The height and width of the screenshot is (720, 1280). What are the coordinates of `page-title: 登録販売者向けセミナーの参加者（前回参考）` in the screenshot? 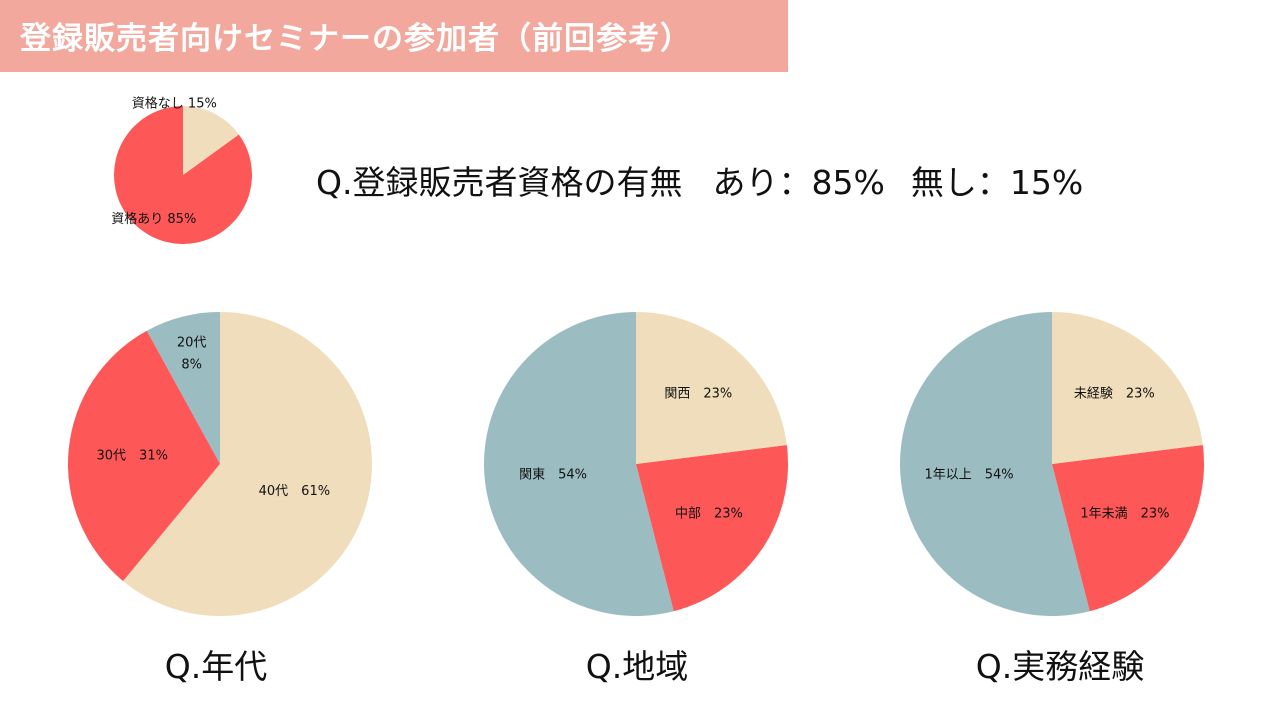 It's located at (356, 39).